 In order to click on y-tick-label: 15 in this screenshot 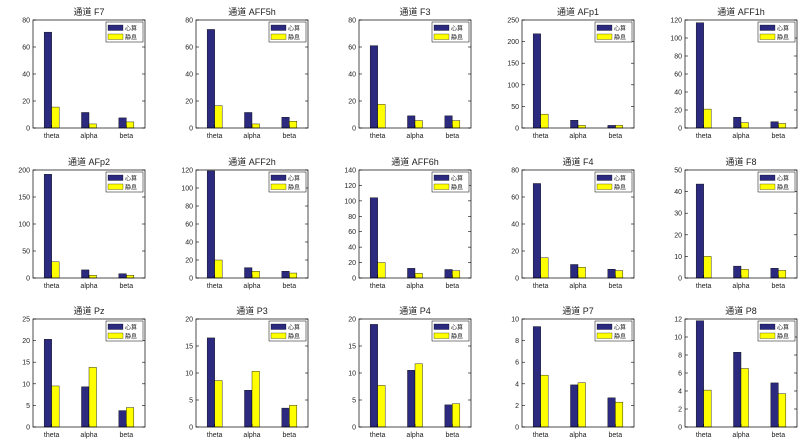, I will do `click(189, 347)`.